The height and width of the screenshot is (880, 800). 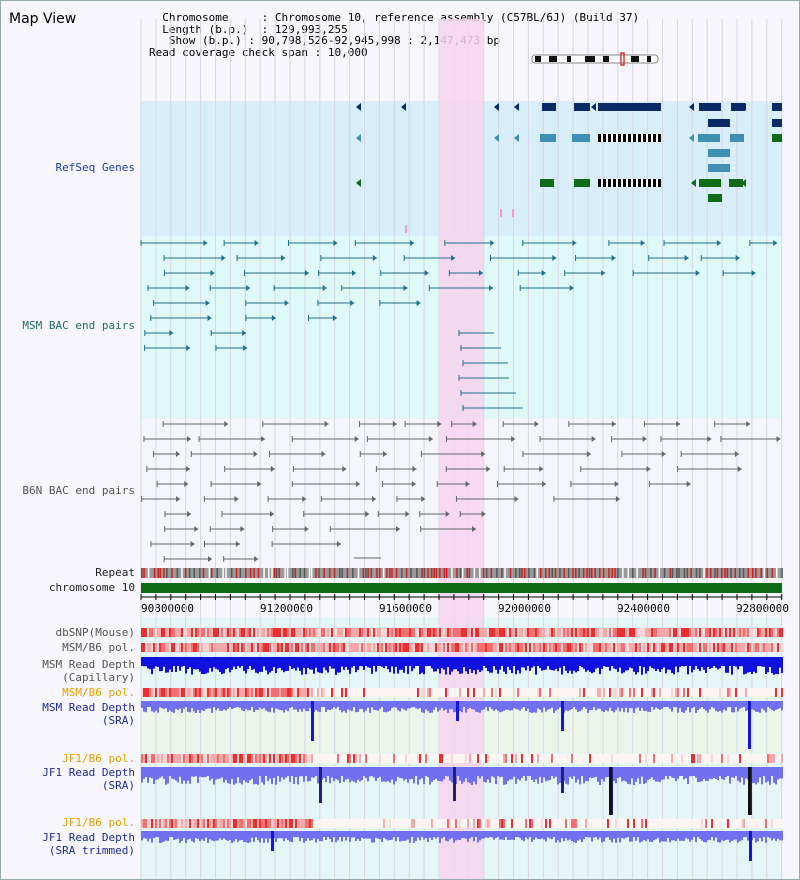 I want to click on b6n-bac-pair-arrow, so click(x=338, y=544).